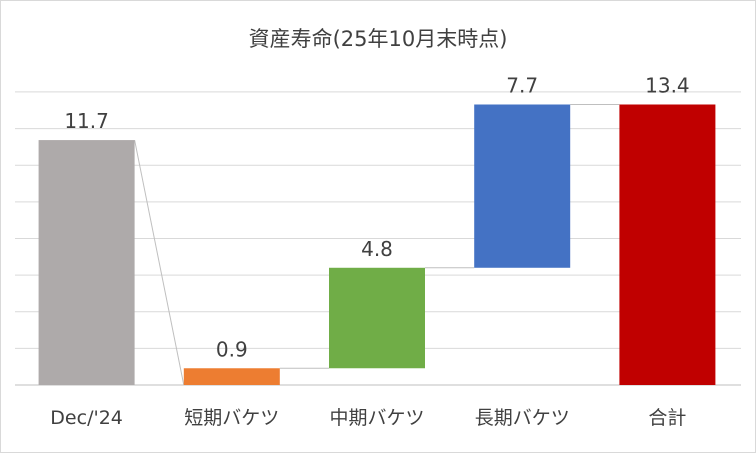  What do you see at coordinates (86, 121) in the screenshot?
I see `data-label: 11.7` at bounding box center [86, 121].